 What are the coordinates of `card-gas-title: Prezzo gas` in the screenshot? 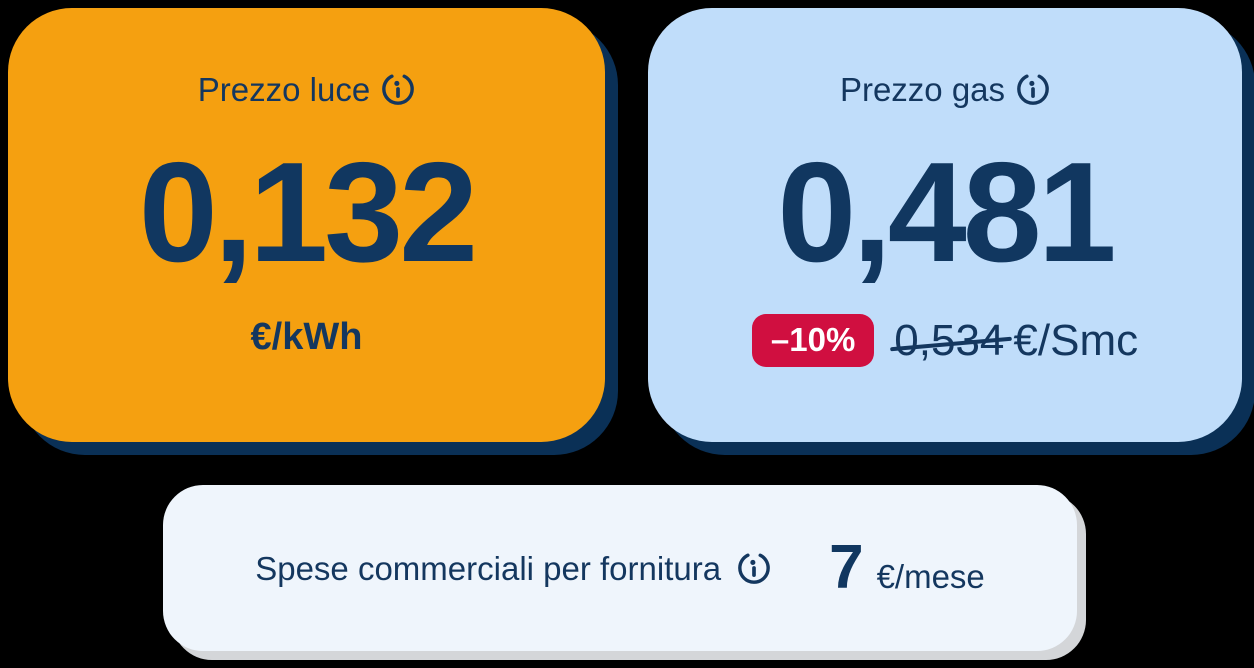 It's located at (922, 89).